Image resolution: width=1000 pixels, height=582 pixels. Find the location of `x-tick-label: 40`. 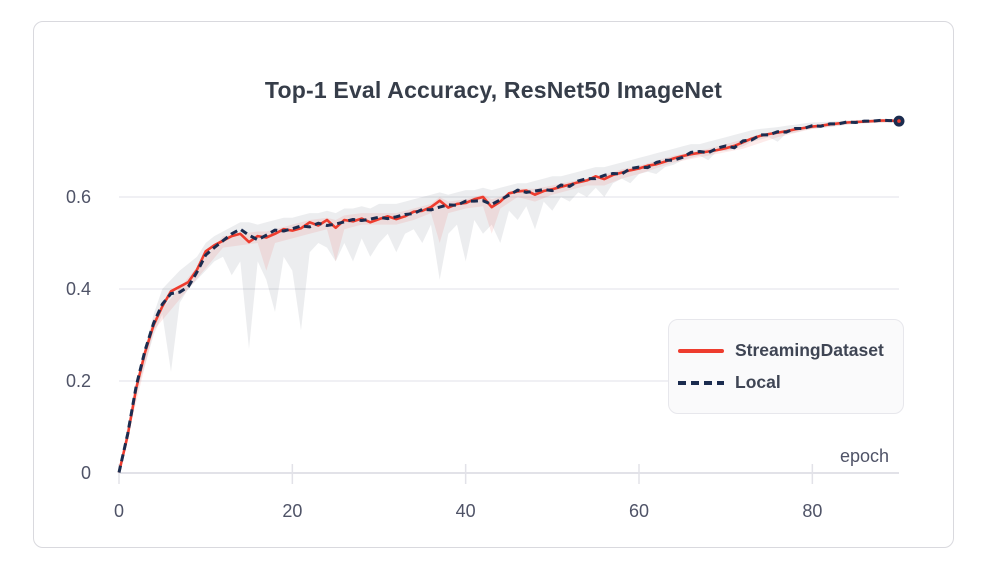

x-tick-label: 40 is located at coordinates (466, 511).